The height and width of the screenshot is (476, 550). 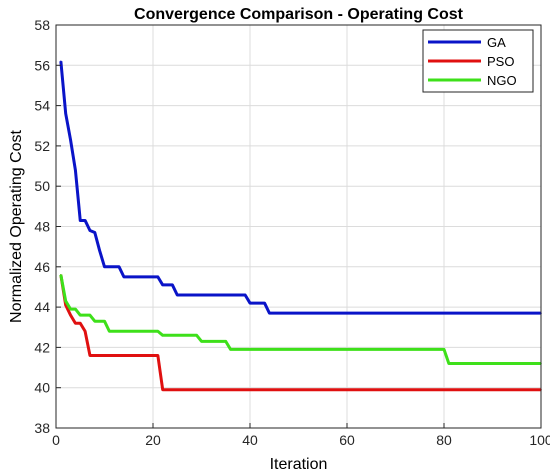 I want to click on legend-label-ga: GA, so click(x=496, y=42).